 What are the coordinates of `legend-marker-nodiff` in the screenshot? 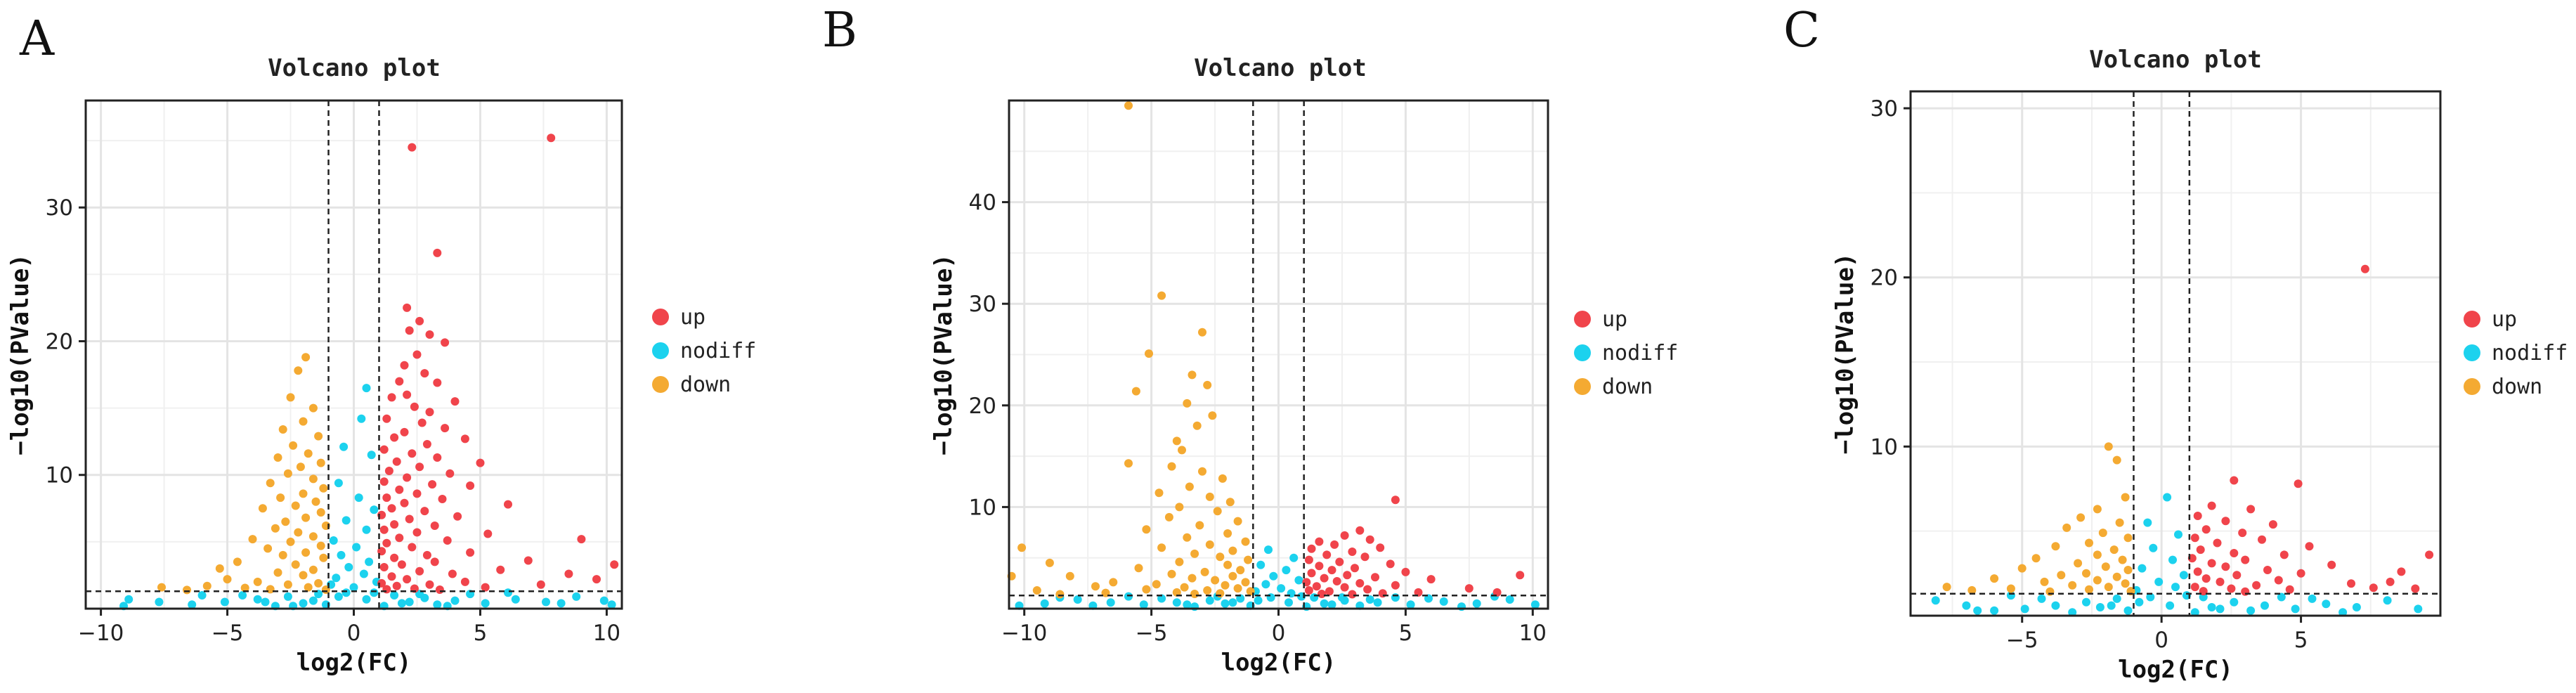 It's located at (1582, 352).